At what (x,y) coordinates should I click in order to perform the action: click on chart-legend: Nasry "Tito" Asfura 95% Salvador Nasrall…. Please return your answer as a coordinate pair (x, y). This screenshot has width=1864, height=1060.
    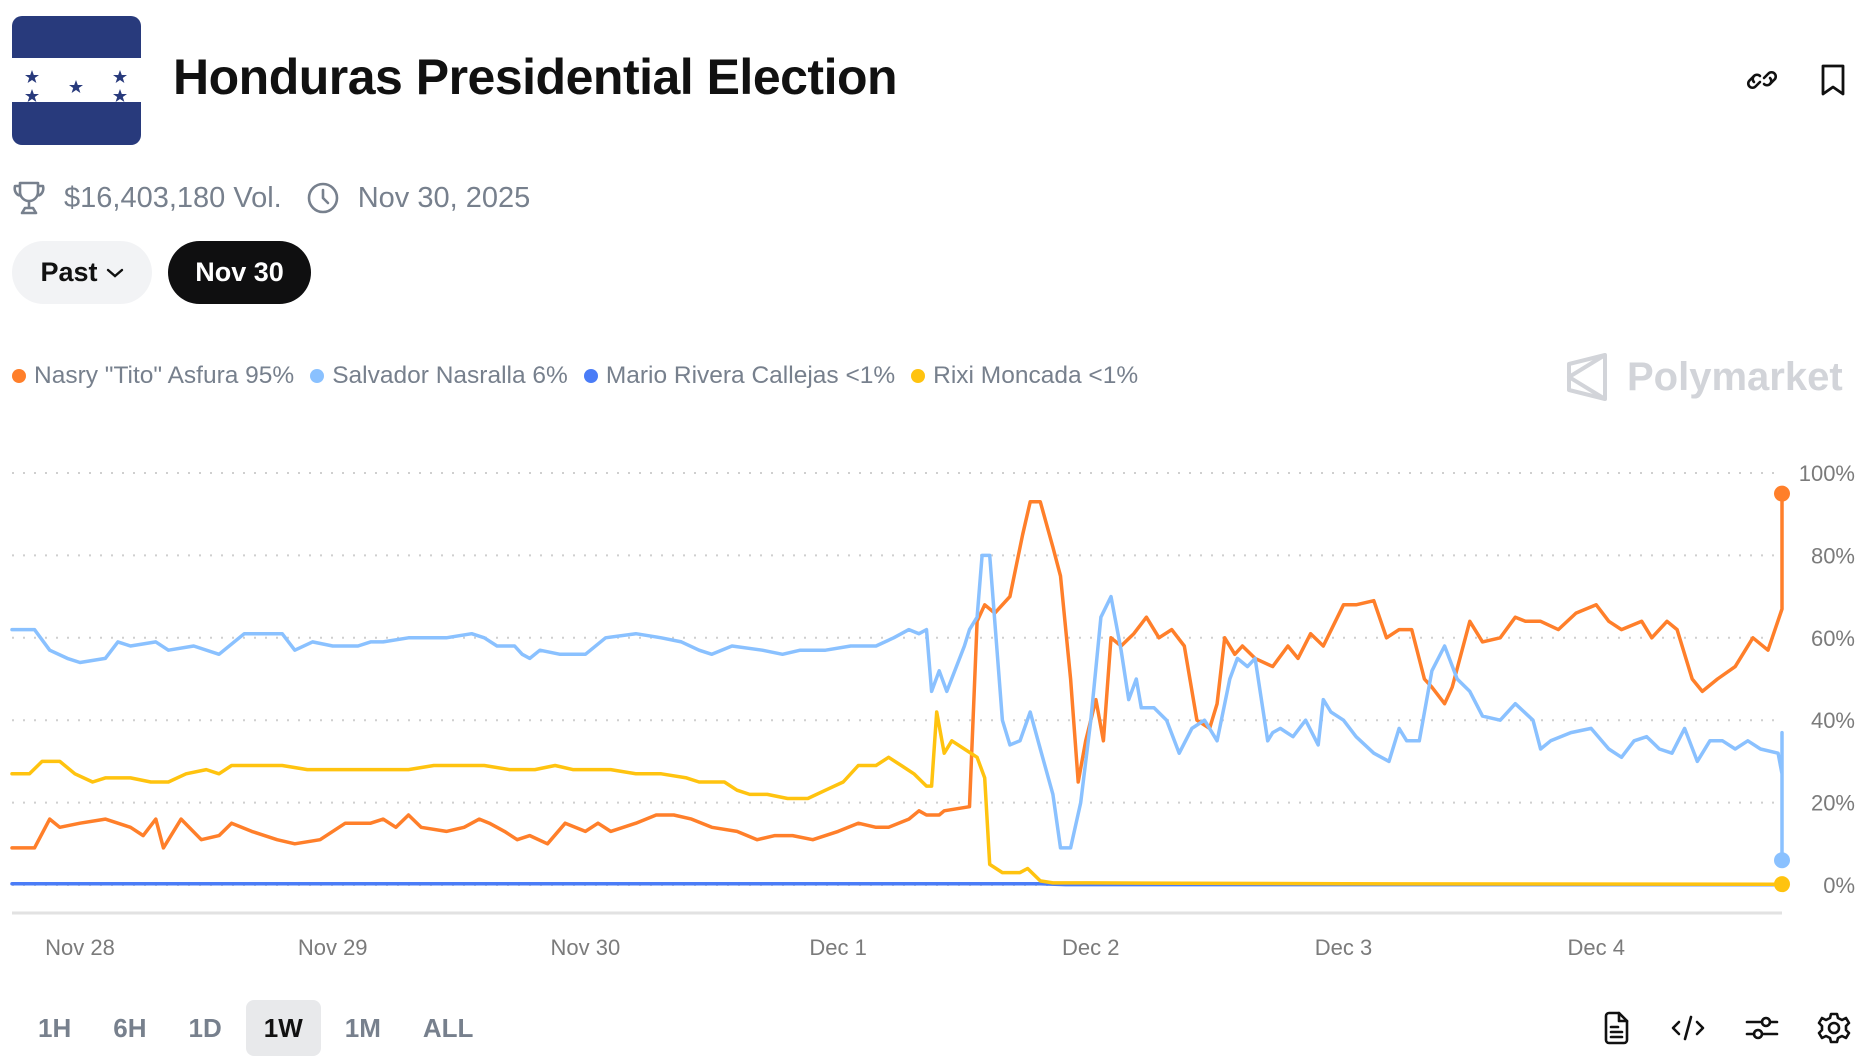
    Looking at the image, I should click on (583, 376).